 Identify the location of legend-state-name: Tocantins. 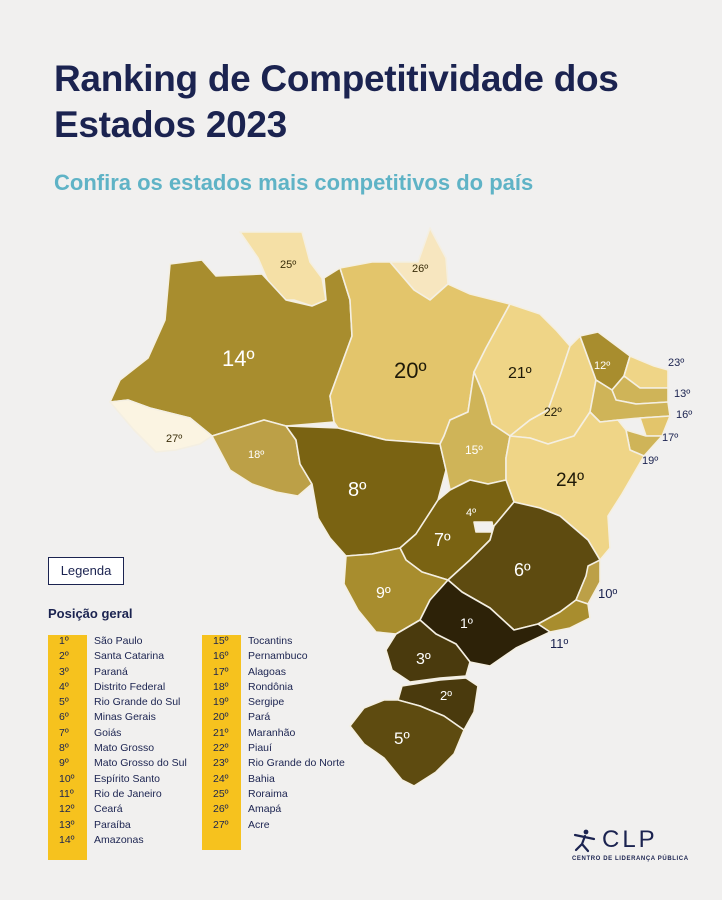
(270, 641).